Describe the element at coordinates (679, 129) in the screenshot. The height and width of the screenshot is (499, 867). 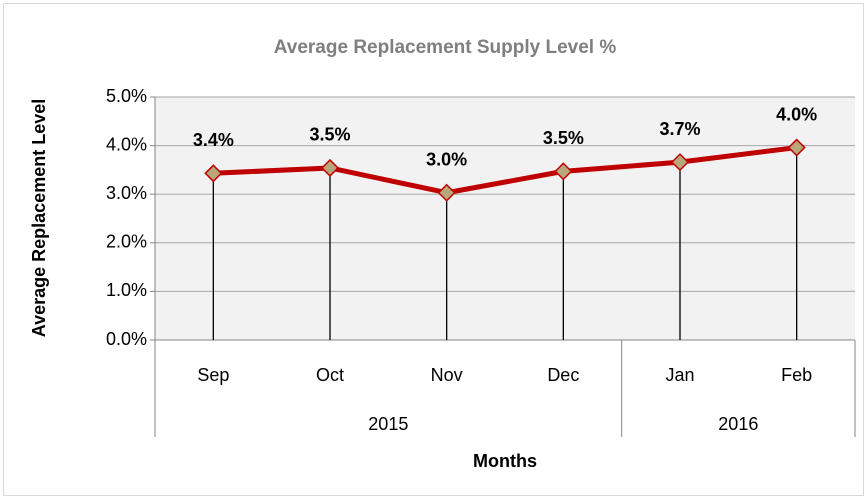
I see `data-label: 3.7%` at that location.